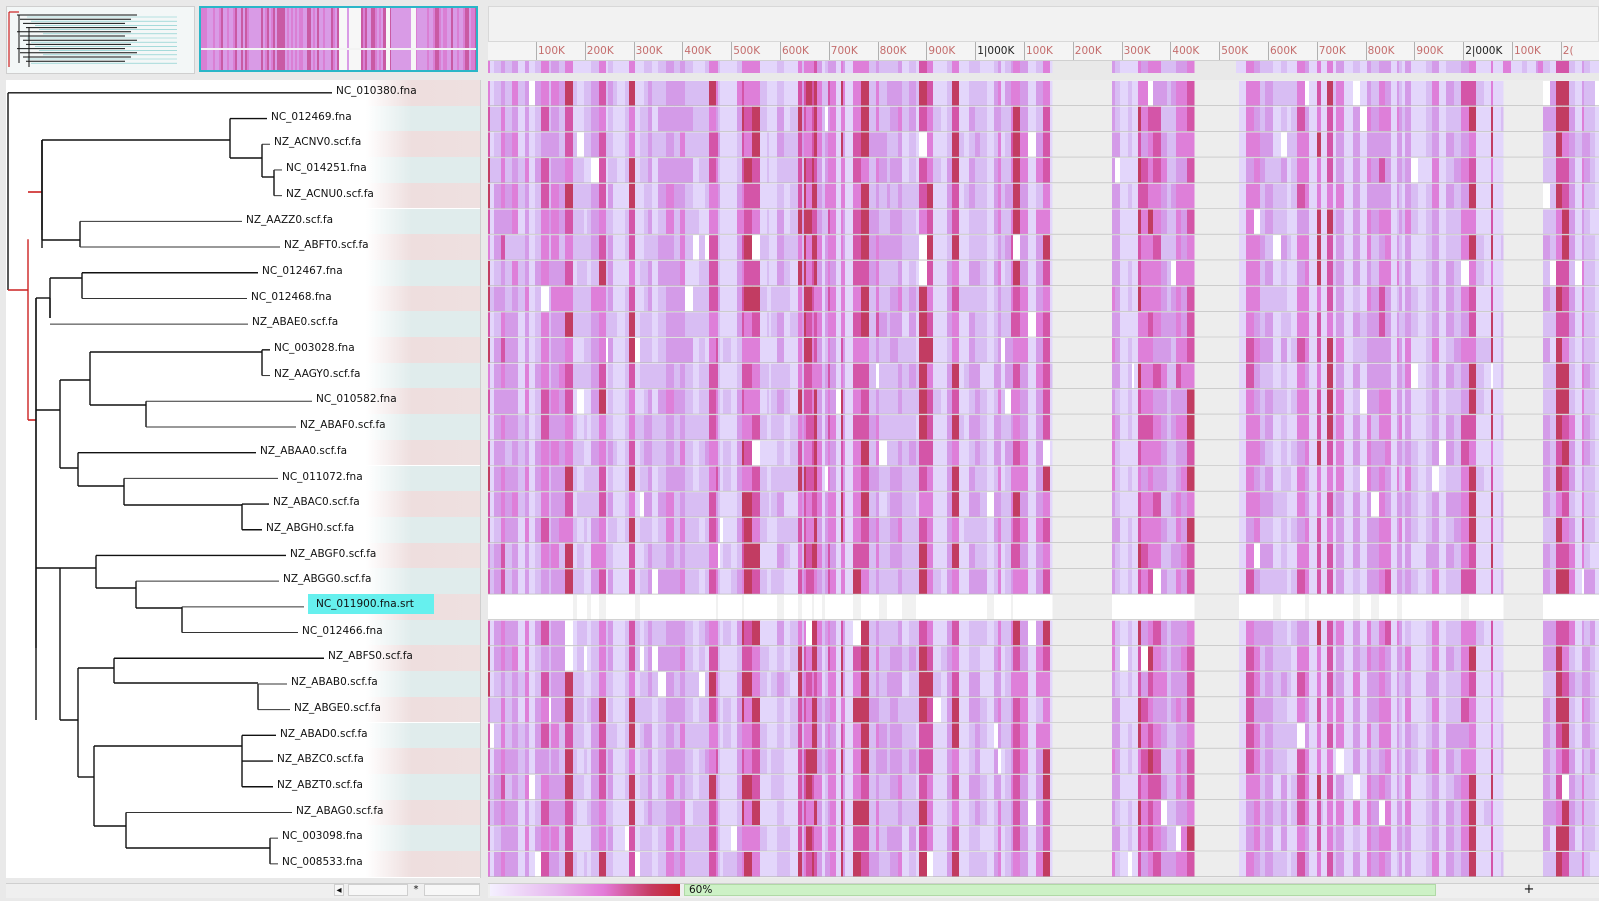 This screenshot has height=901, width=1599. What do you see at coordinates (295, 322) in the screenshot?
I see `leaf-label: NZ_ABAE0.scf.fa` at bounding box center [295, 322].